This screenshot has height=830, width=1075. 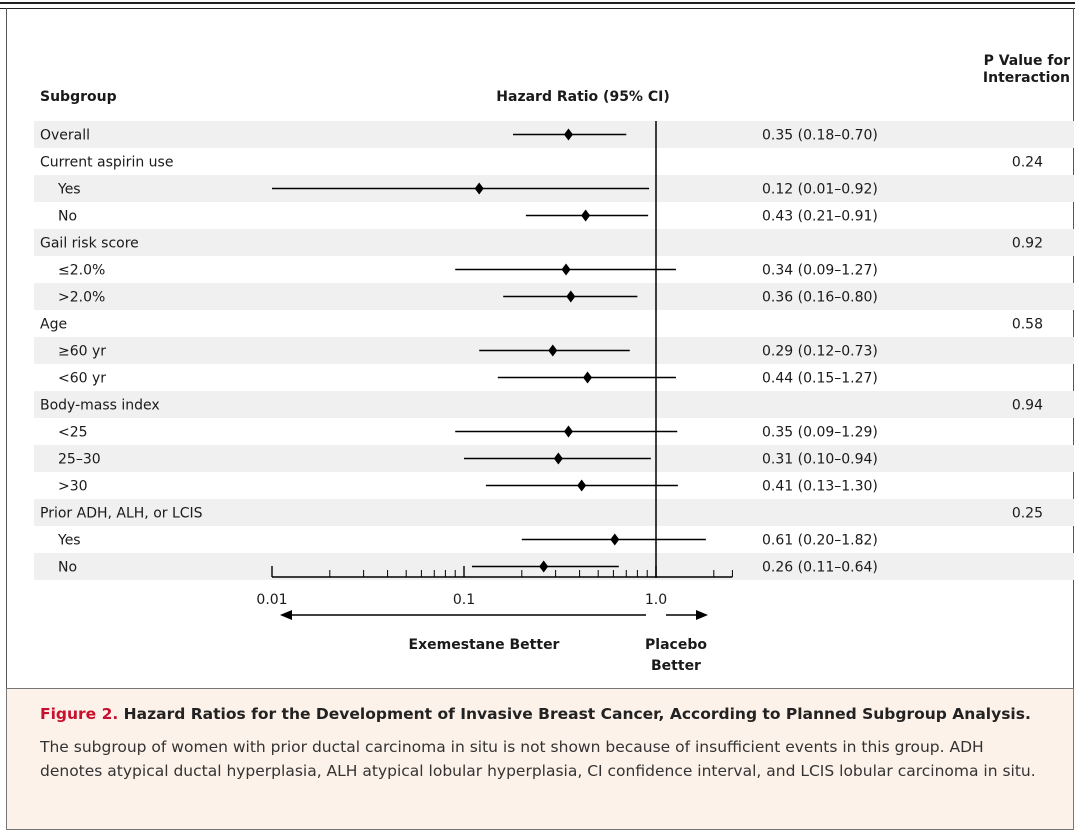 I want to click on ci-value: 0.12 (0.01–0.92), so click(x=820, y=190).